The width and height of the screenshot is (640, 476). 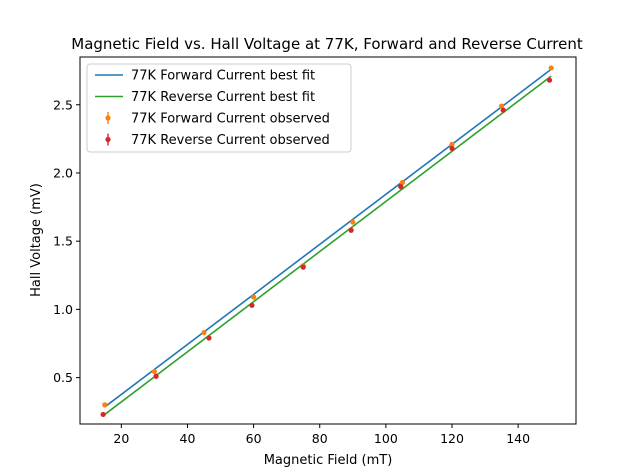 What do you see at coordinates (63, 309) in the screenshot?
I see `y-tick-label: 1.0` at bounding box center [63, 309].